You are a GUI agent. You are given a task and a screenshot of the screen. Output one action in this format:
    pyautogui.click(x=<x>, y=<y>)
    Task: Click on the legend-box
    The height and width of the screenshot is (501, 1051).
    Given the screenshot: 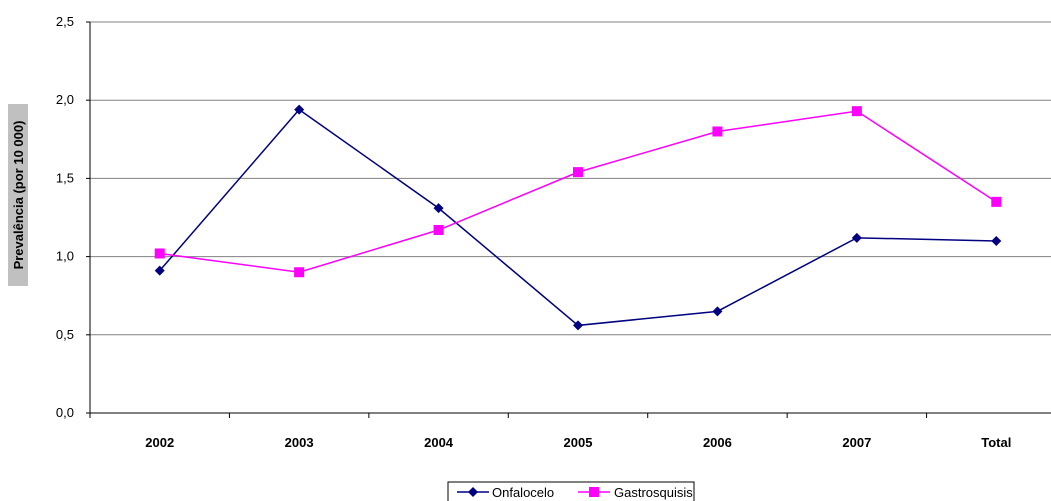 What is the action you would take?
    pyautogui.click(x=571, y=491)
    